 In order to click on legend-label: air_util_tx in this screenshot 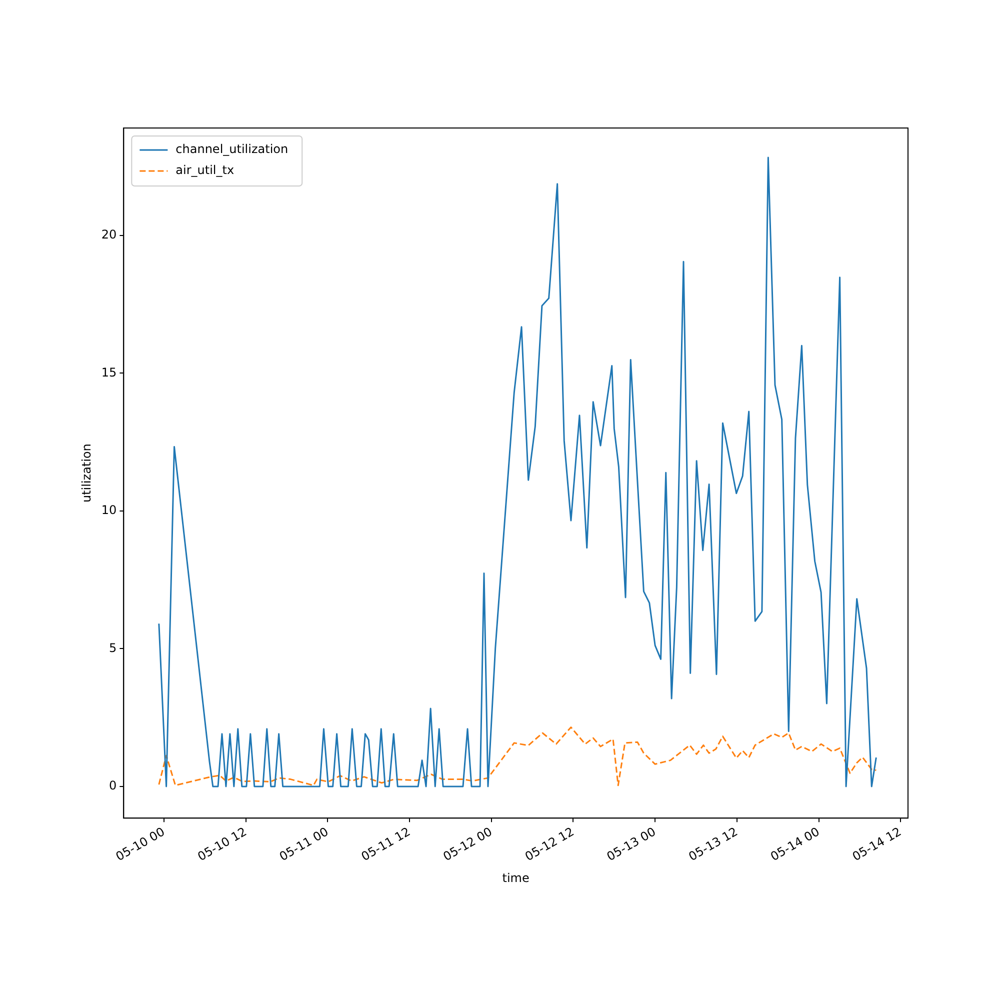, I will do `click(205, 170)`.